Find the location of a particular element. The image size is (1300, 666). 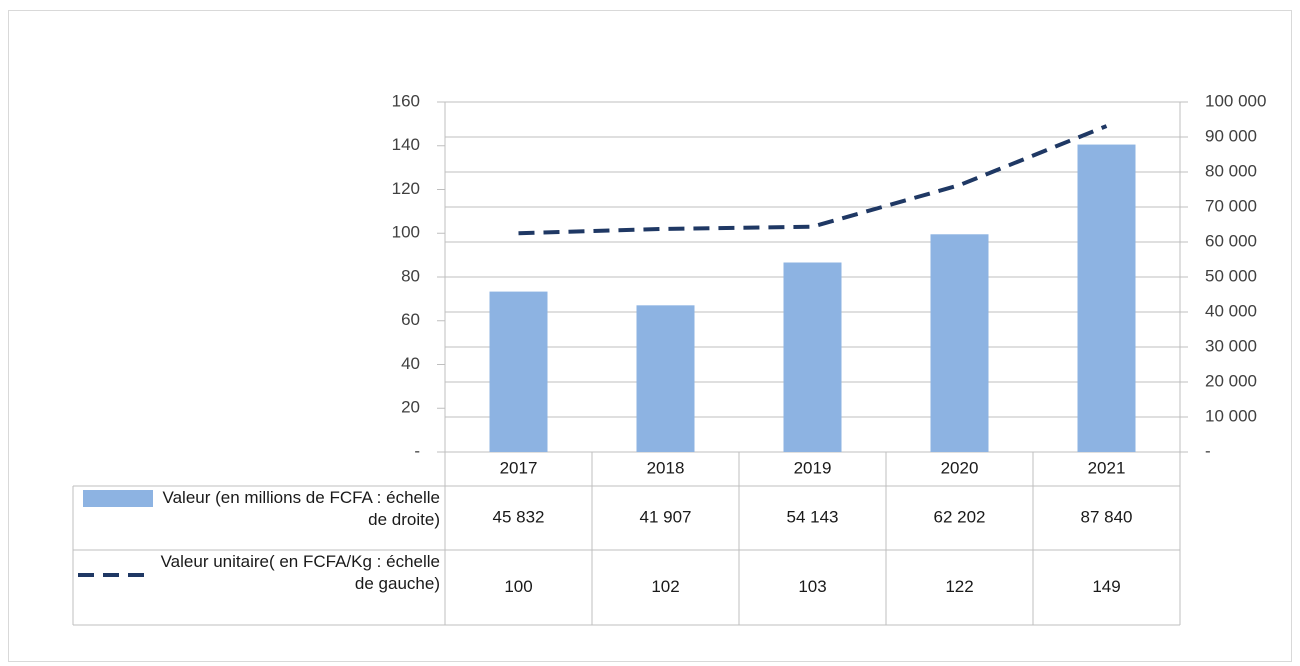

y2-tick-label: 40 000 is located at coordinates (1231, 310).